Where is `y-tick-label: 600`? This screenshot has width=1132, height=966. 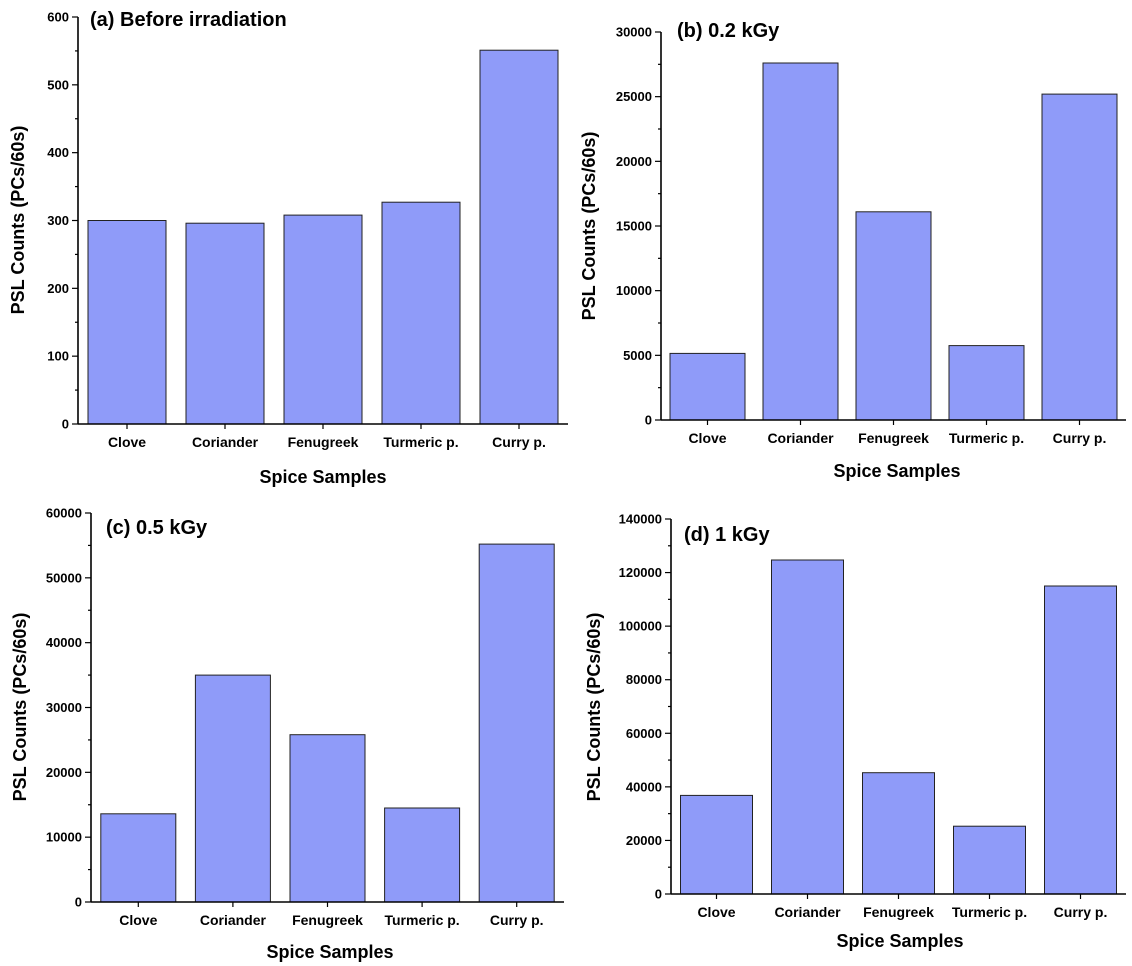
y-tick-label: 600 is located at coordinates (58, 17).